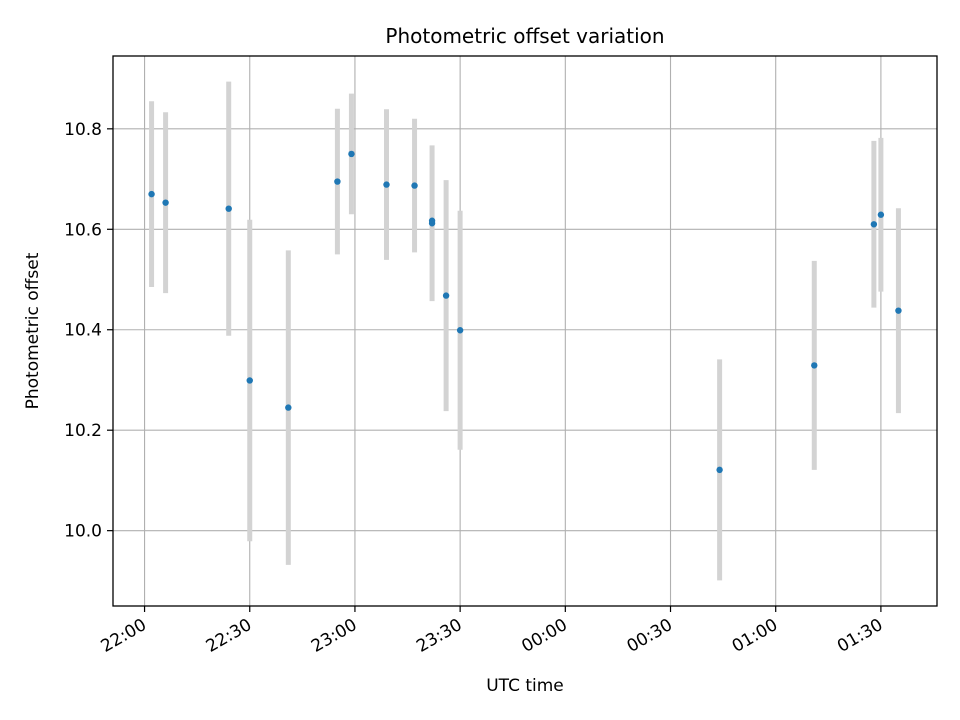  I want to click on y-tick-label: 10.0, so click(83, 532).